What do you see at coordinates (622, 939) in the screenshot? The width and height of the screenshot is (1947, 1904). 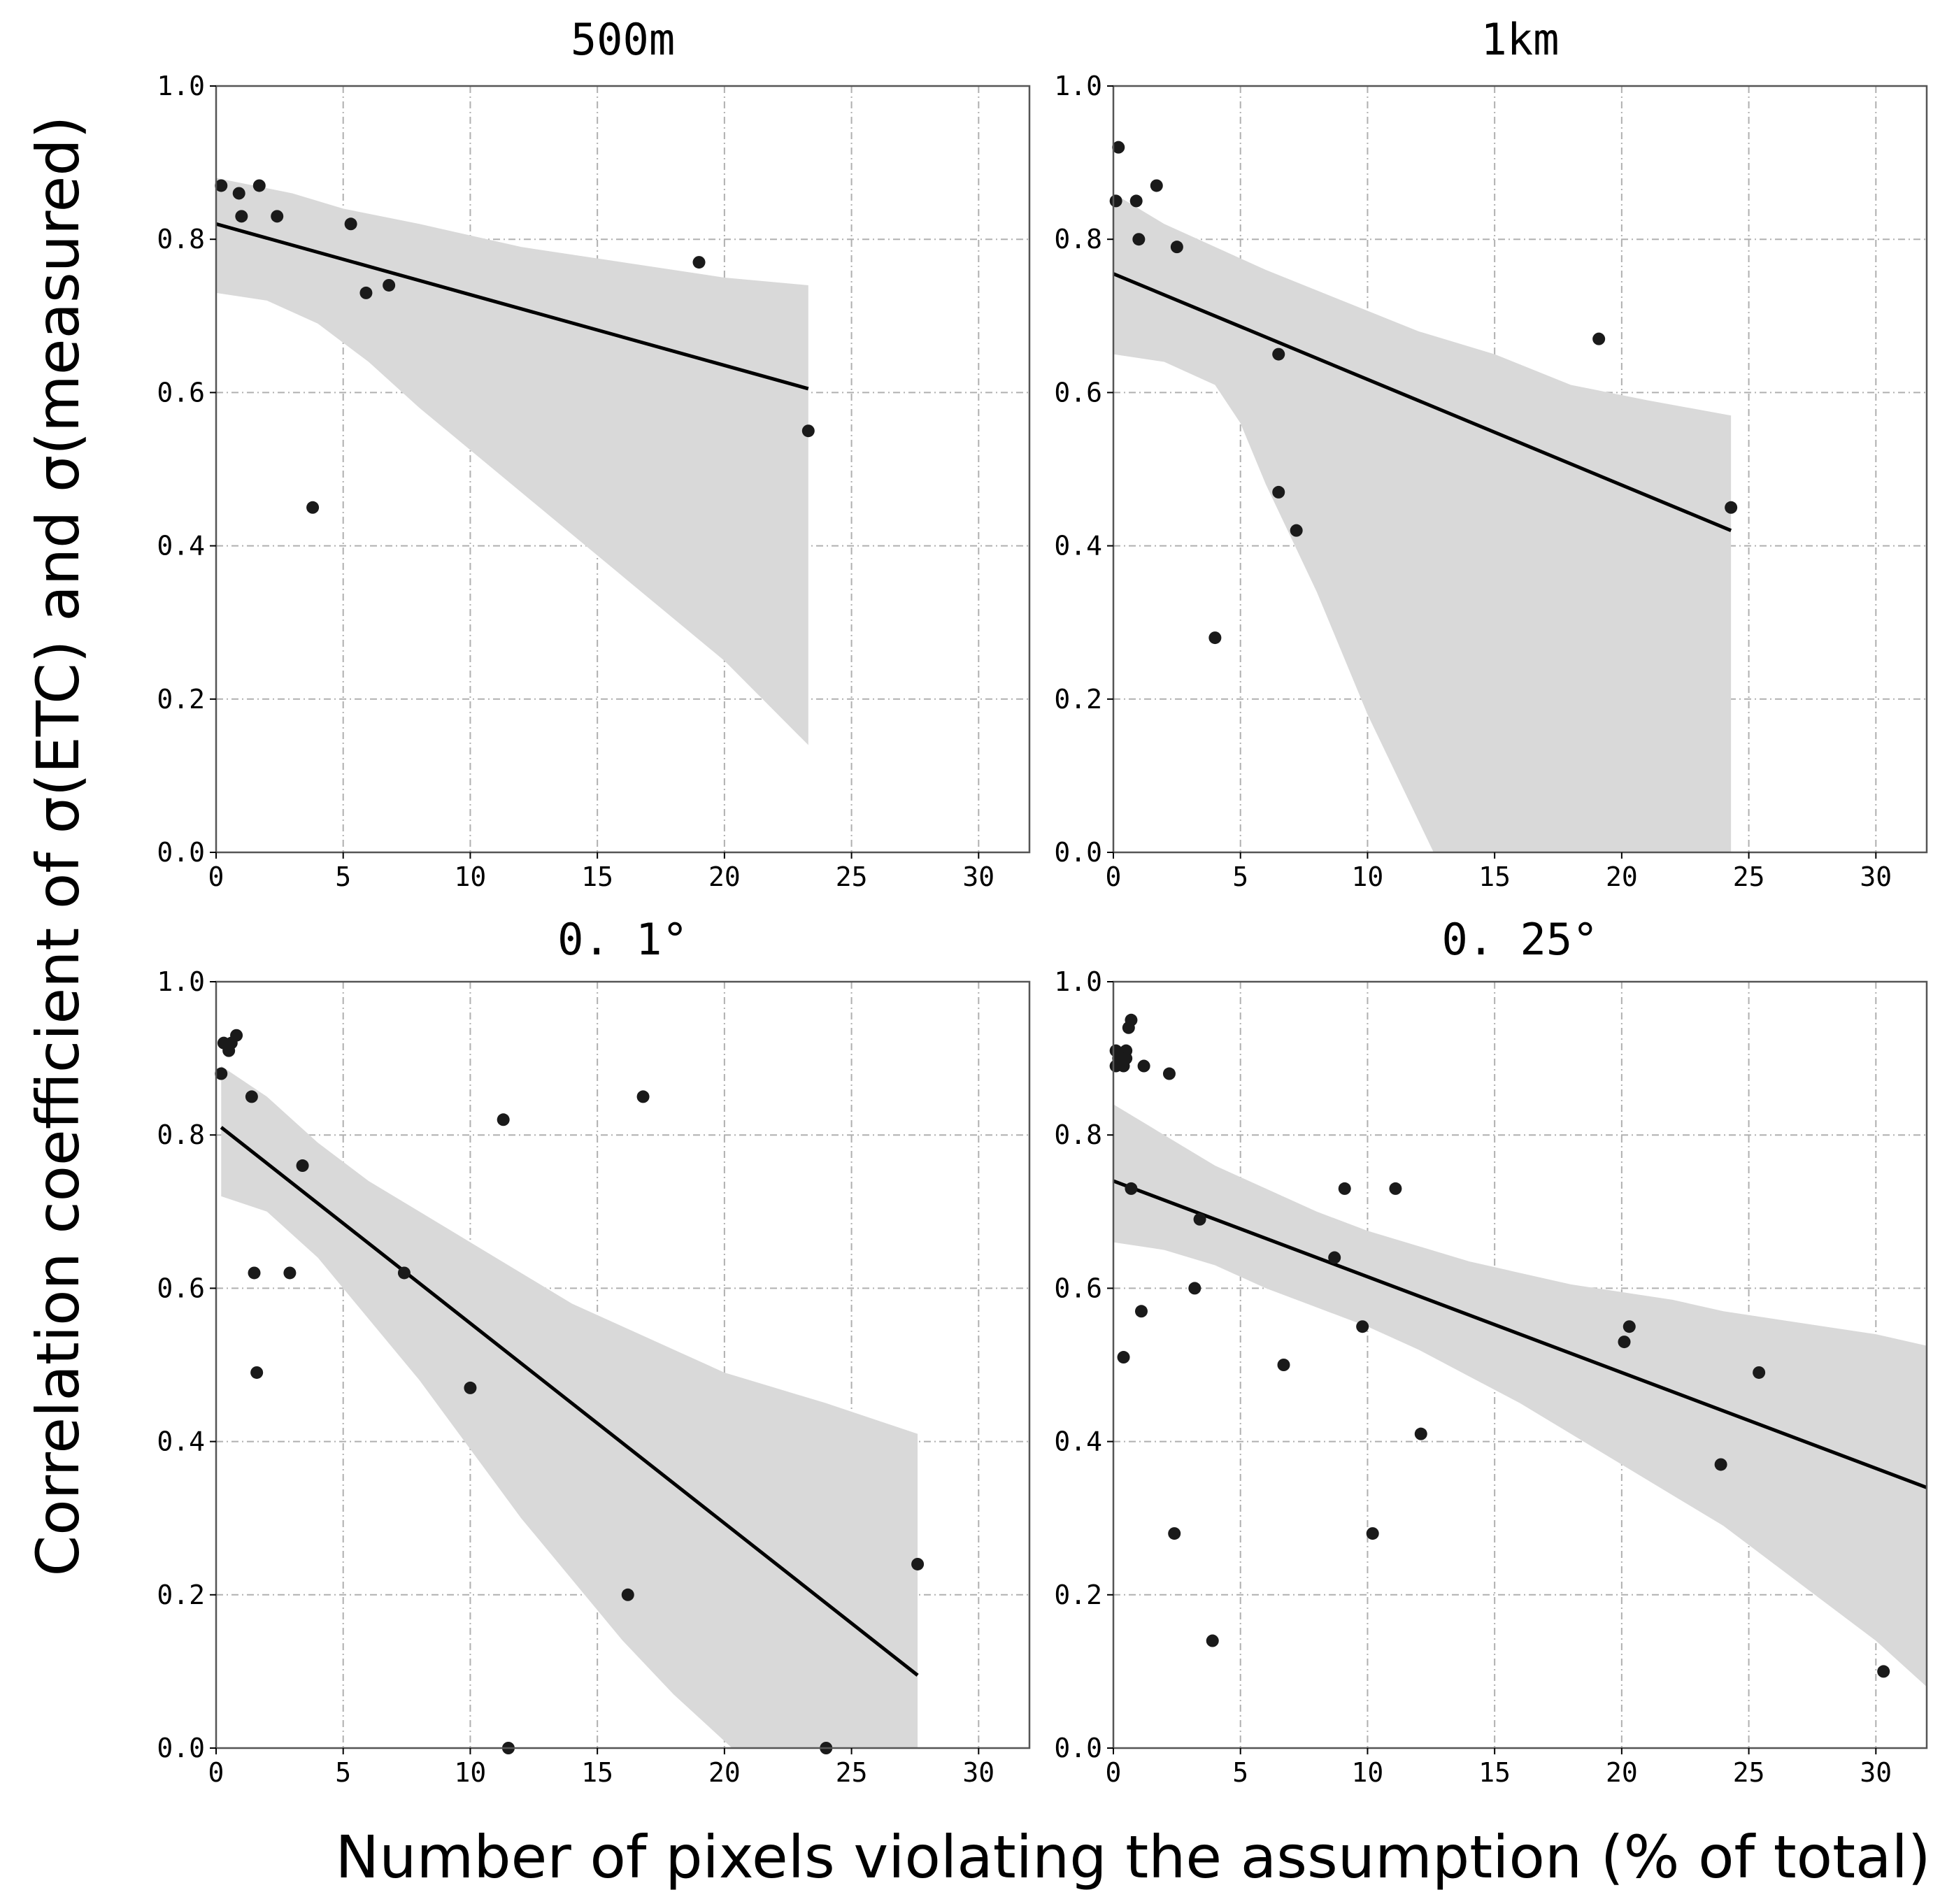 I see `panel-title: 0. 1°` at bounding box center [622, 939].